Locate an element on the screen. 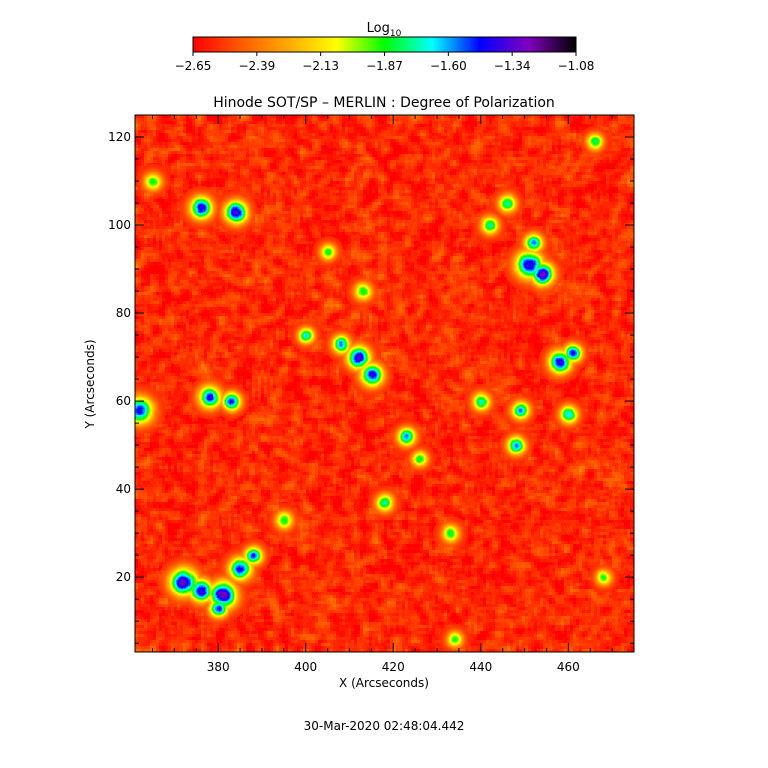  y-axis-label: Y (Arcseconds) is located at coordinates (90, 384).